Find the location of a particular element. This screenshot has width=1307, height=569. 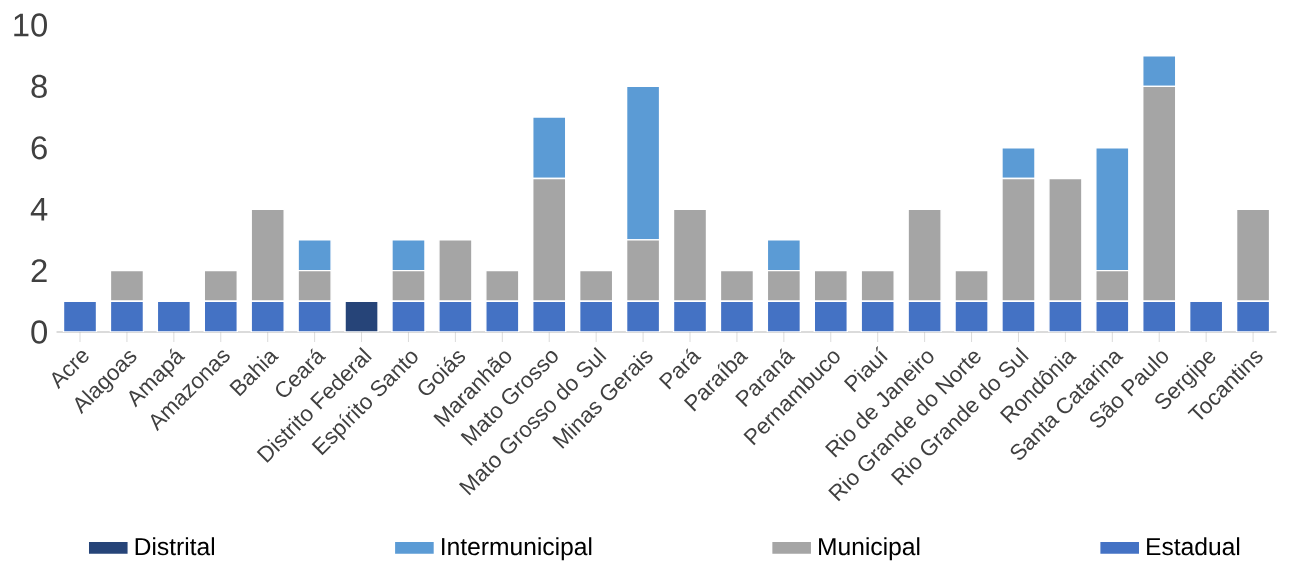

y-tick-label: 0 is located at coordinates (39, 332).